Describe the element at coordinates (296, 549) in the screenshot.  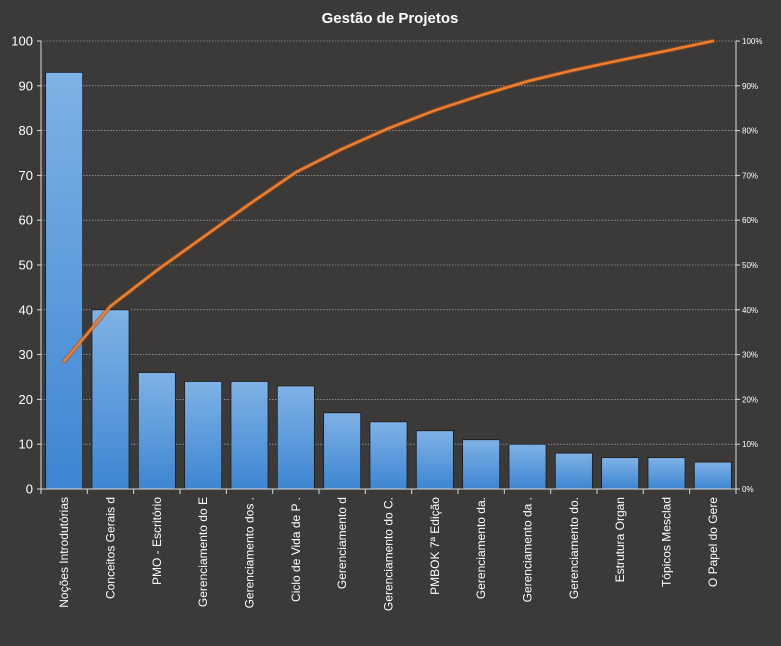
I see `x-tick-label: Ciclo de Vida de P .` at that location.